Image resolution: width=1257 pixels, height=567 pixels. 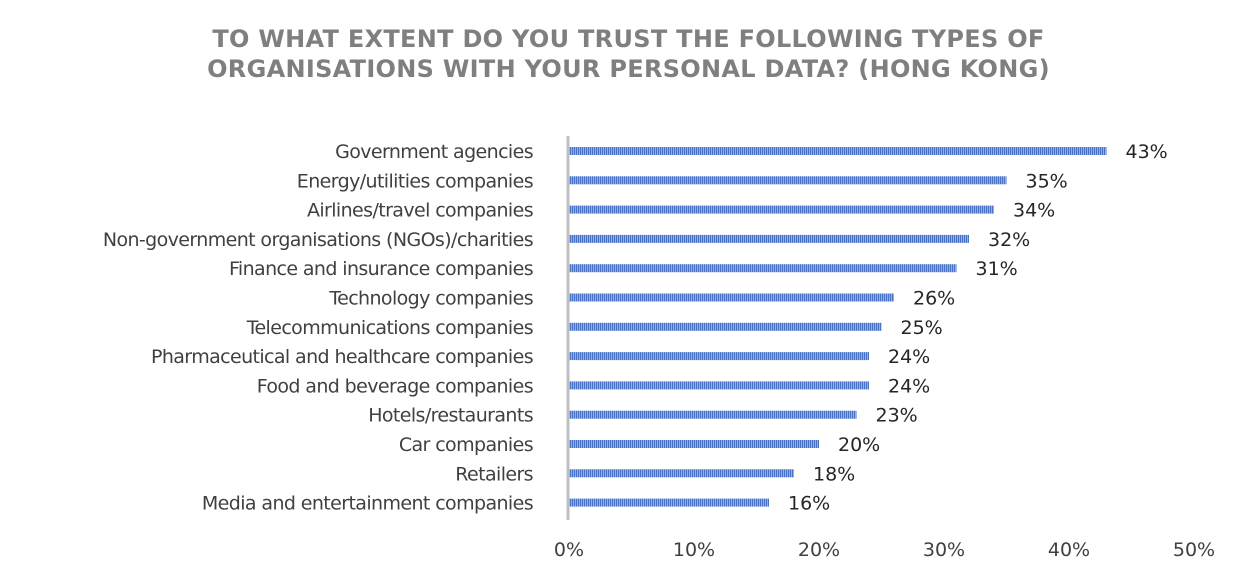 What do you see at coordinates (381, 269) in the screenshot?
I see `category-label: Finance and insurance companies` at bounding box center [381, 269].